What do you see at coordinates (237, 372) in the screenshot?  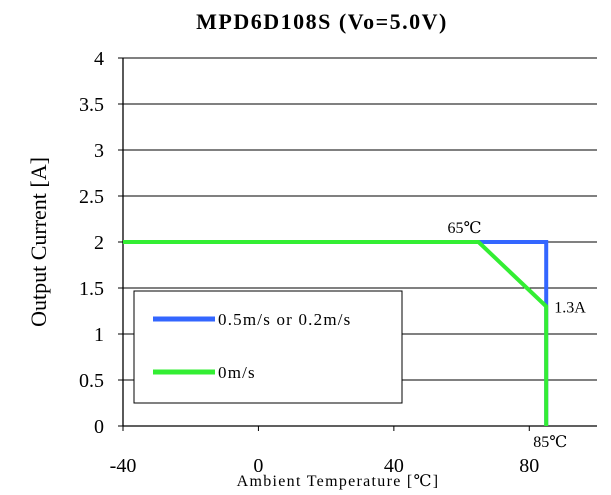 I see `legend-label-green: 0m/s` at bounding box center [237, 372].